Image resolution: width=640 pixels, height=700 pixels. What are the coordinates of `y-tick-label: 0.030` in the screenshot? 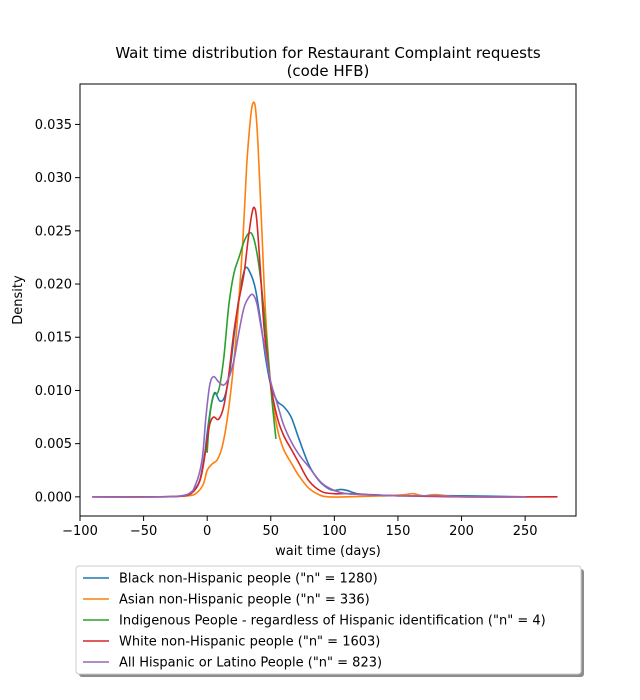 It's located at (53, 178).